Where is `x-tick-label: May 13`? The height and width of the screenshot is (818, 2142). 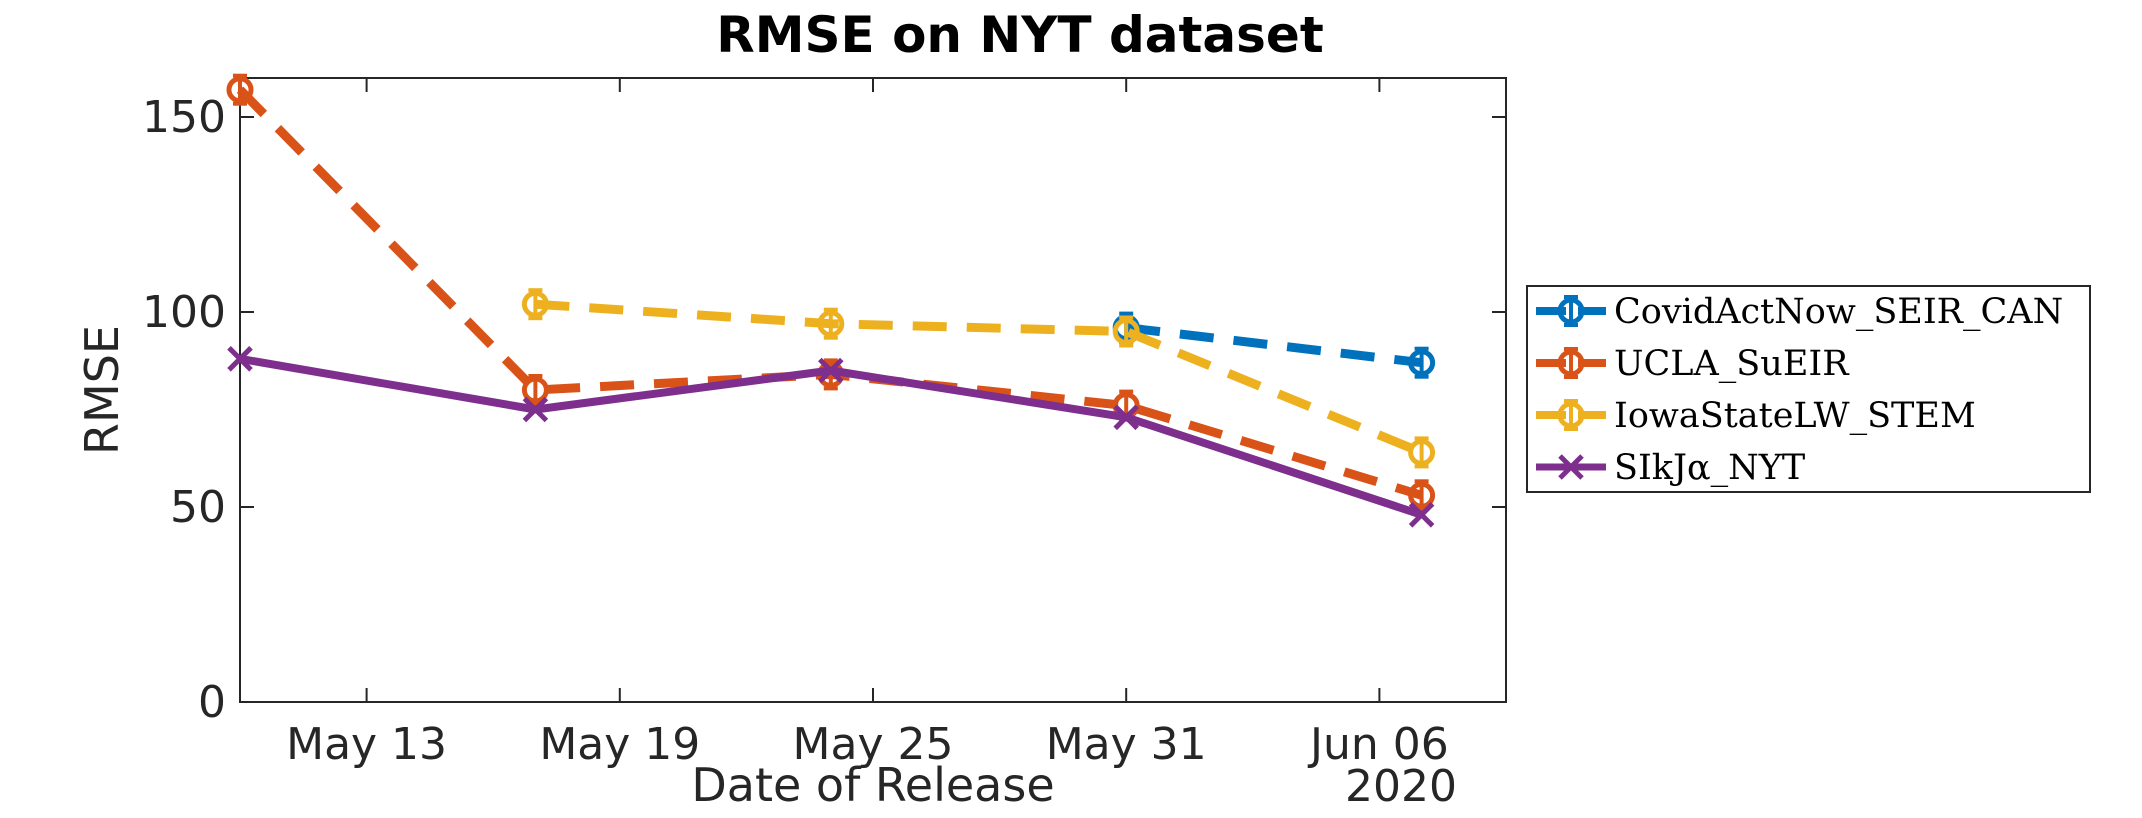 x-tick-label: May 13 is located at coordinates (366, 744).